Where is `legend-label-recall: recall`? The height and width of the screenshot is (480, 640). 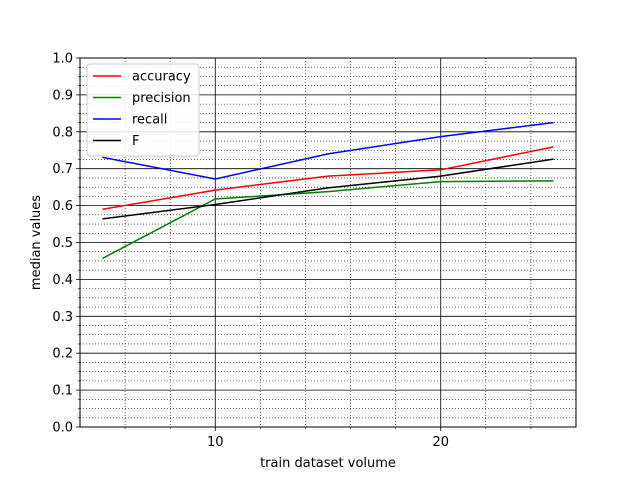 legend-label-recall: recall is located at coordinates (149, 120).